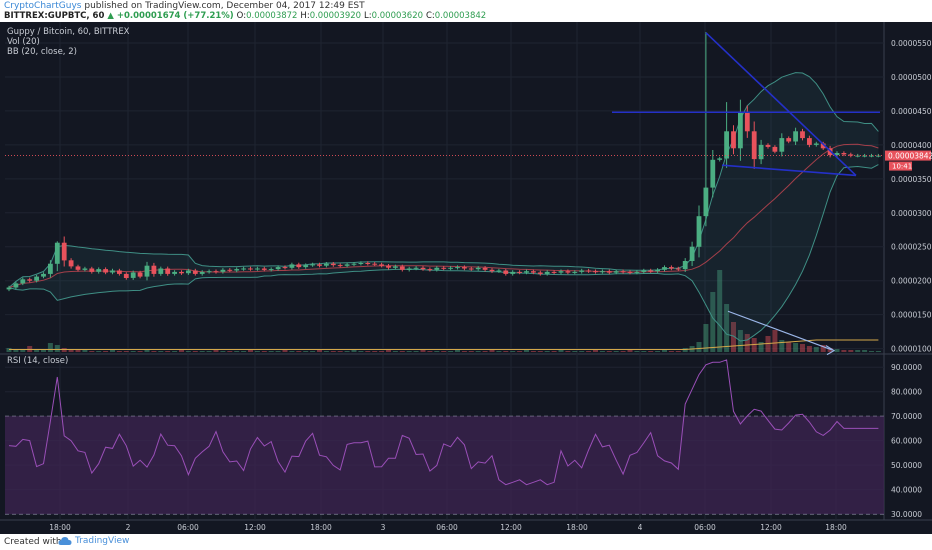  Describe the element at coordinates (906, 441) in the screenshot. I see `rsi-tick-label: 60.0000` at that location.